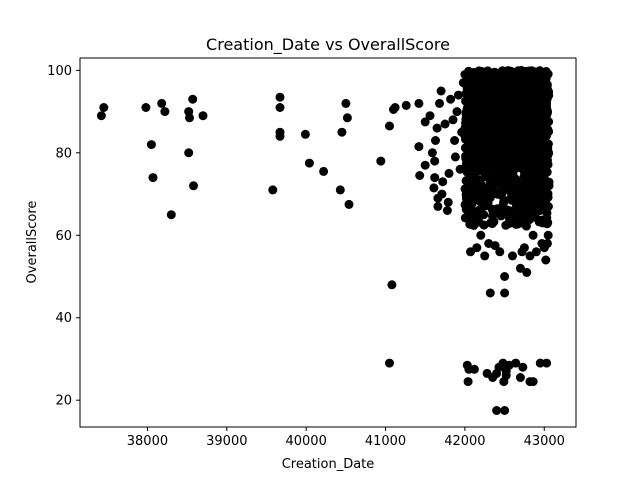 This screenshot has width=640, height=480. I want to click on x-tick-label: 42000, so click(464, 441).